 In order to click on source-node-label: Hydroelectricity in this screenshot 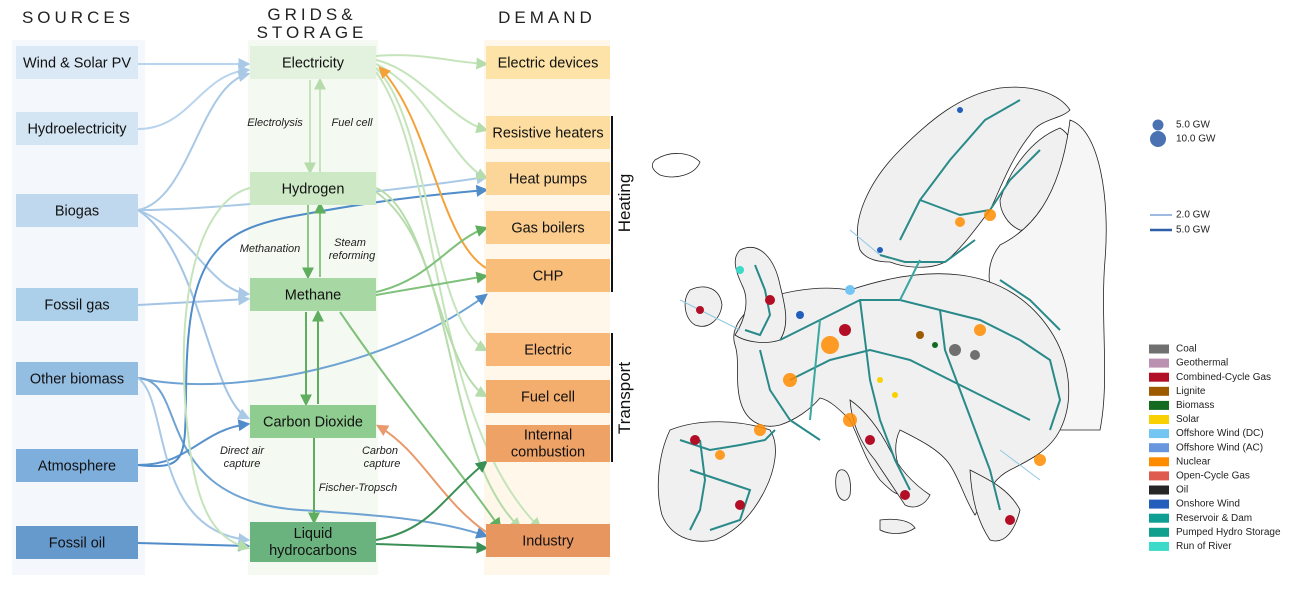, I will do `click(77, 129)`.